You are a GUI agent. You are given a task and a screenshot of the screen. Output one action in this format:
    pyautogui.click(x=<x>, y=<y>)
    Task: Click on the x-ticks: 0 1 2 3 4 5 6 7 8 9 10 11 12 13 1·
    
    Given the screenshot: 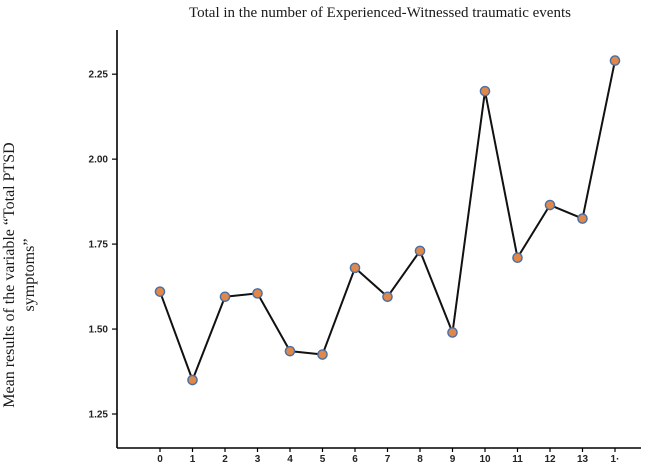 What is the action you would take?
    pyautogui.click(x=388, y=456)
    